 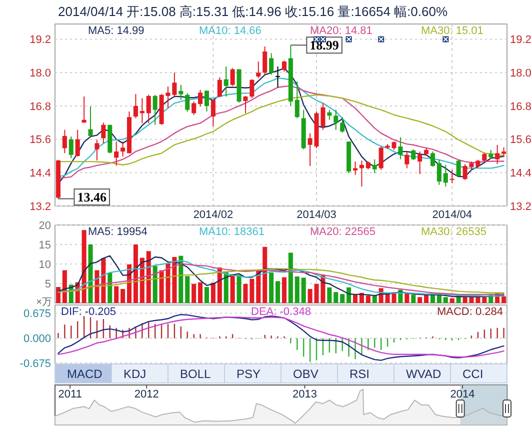 What do you see at coordinates (520, 40) in the screenshot?
I see `y2-tick-label: 19.2` at bounding box center [520, 40].